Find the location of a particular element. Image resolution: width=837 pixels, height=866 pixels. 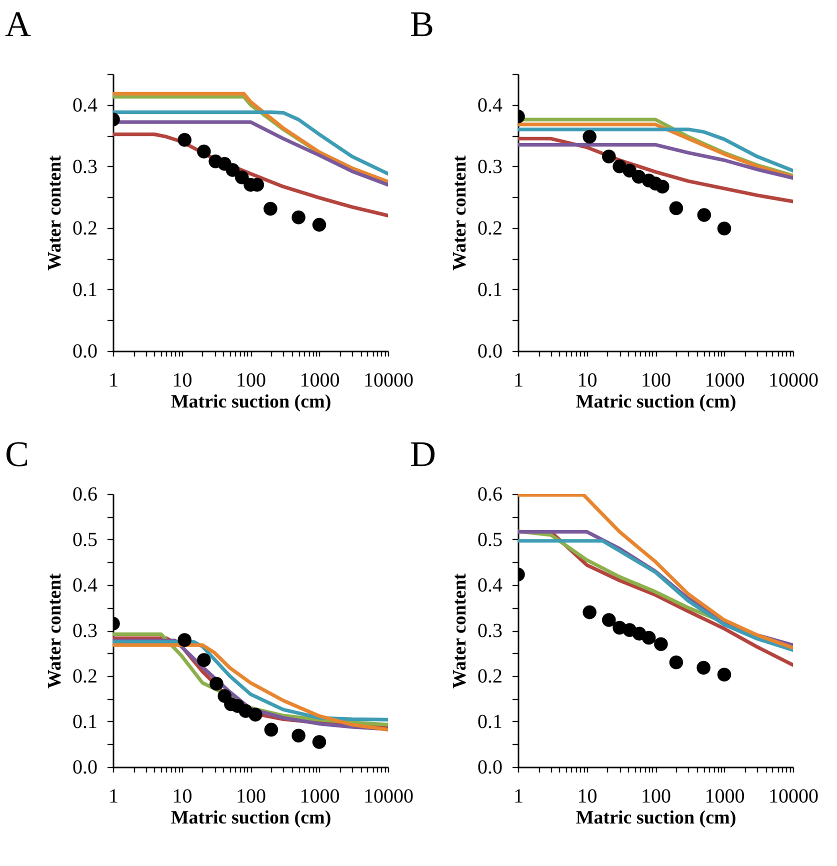

chart-title: C is located at coordinates (17, 454).